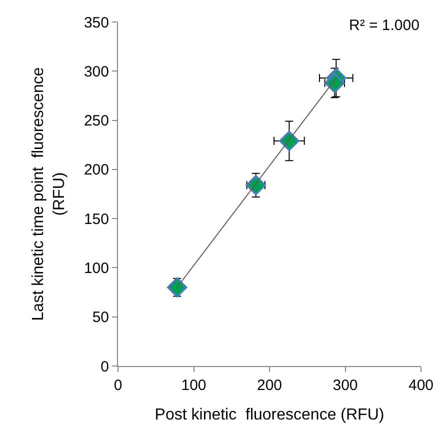 This screenshot has width=446, height=442. Describe the element at coordinates (96, 121) in the screenshot. I see `y-tick-label: 250` at that location.